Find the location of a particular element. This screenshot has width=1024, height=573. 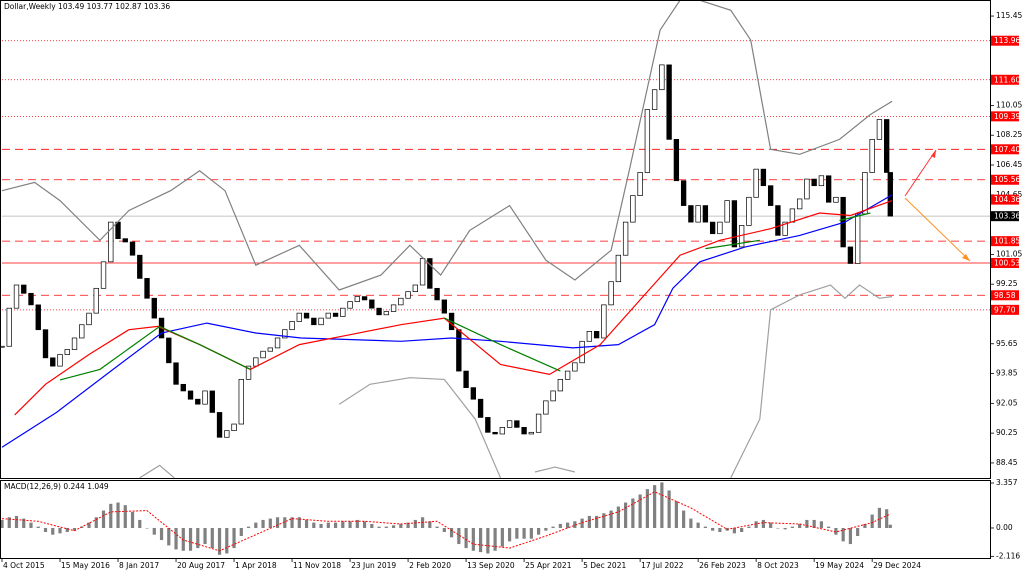

x-tick-label: 26 Feb 2023 is located at coordinates (722, 565).